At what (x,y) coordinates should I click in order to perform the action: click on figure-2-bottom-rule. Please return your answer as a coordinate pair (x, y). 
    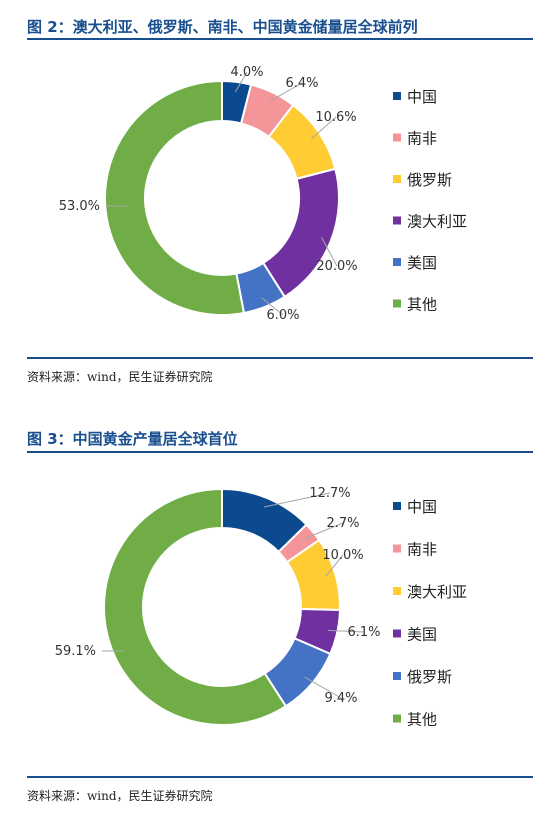
    Looking at the image, I should click on (280, 358).